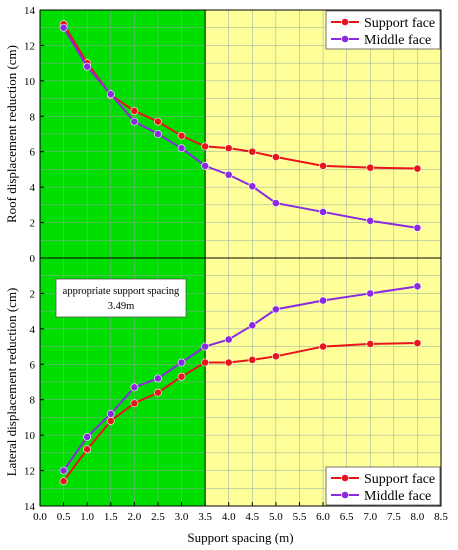 This screenshot has height=550, width=458. What do you see at coordinates (300, 517) in the screenshot?
I see `x-tick-label: 5.5` at bounding box center [300, 517].